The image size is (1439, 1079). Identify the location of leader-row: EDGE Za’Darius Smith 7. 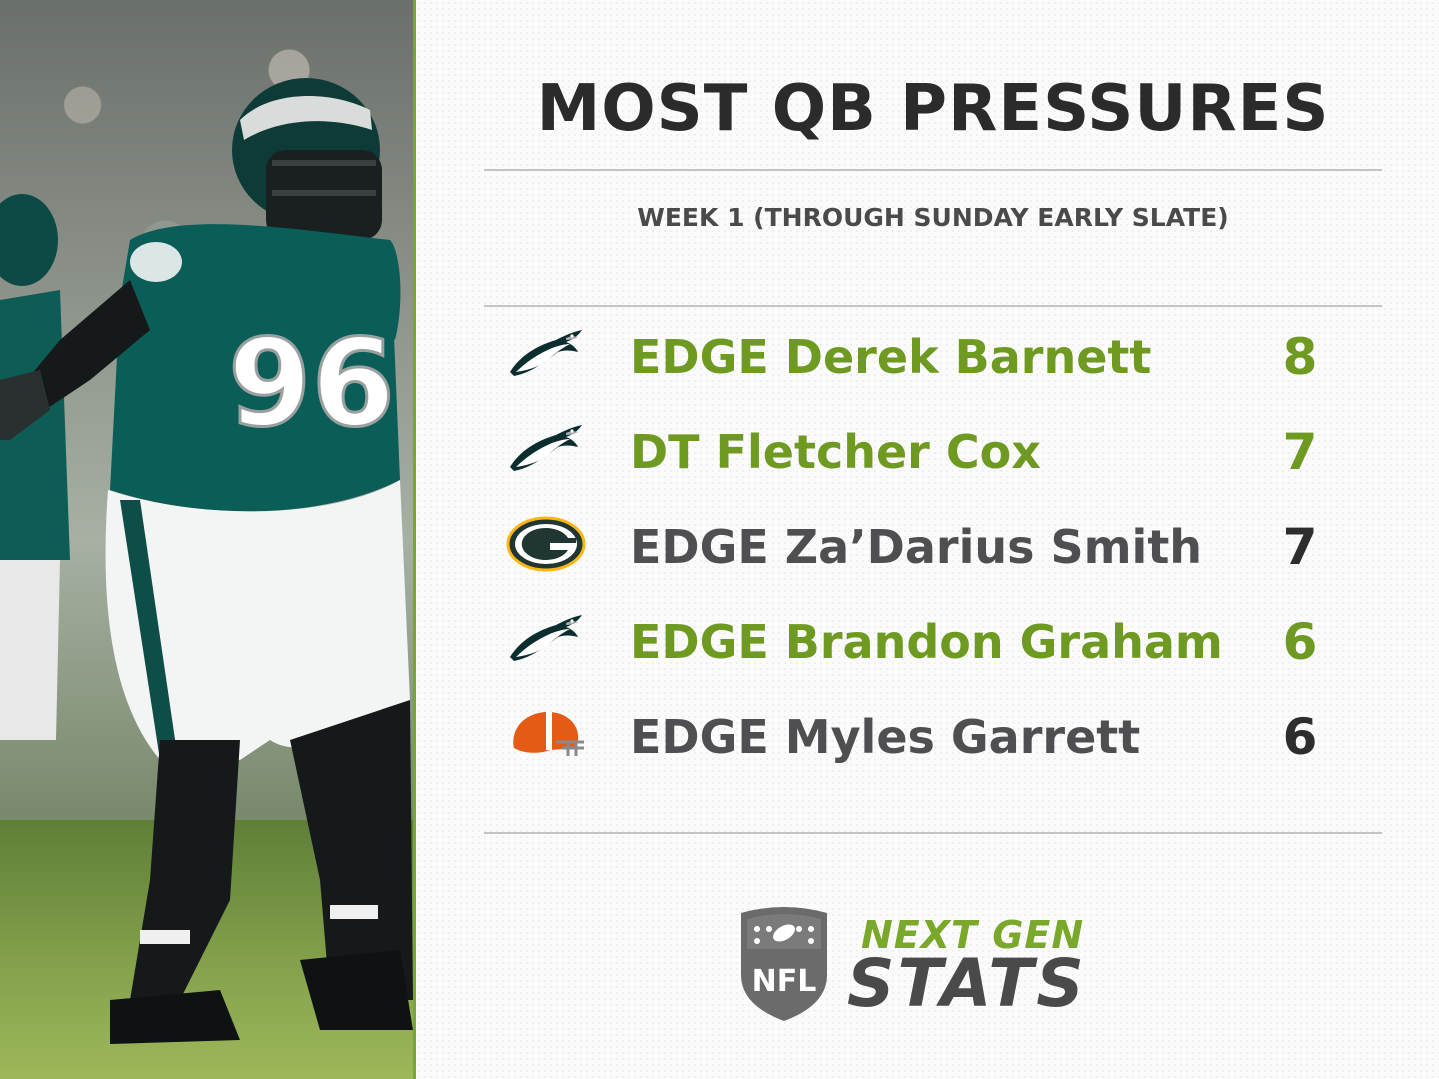
(933, 545).